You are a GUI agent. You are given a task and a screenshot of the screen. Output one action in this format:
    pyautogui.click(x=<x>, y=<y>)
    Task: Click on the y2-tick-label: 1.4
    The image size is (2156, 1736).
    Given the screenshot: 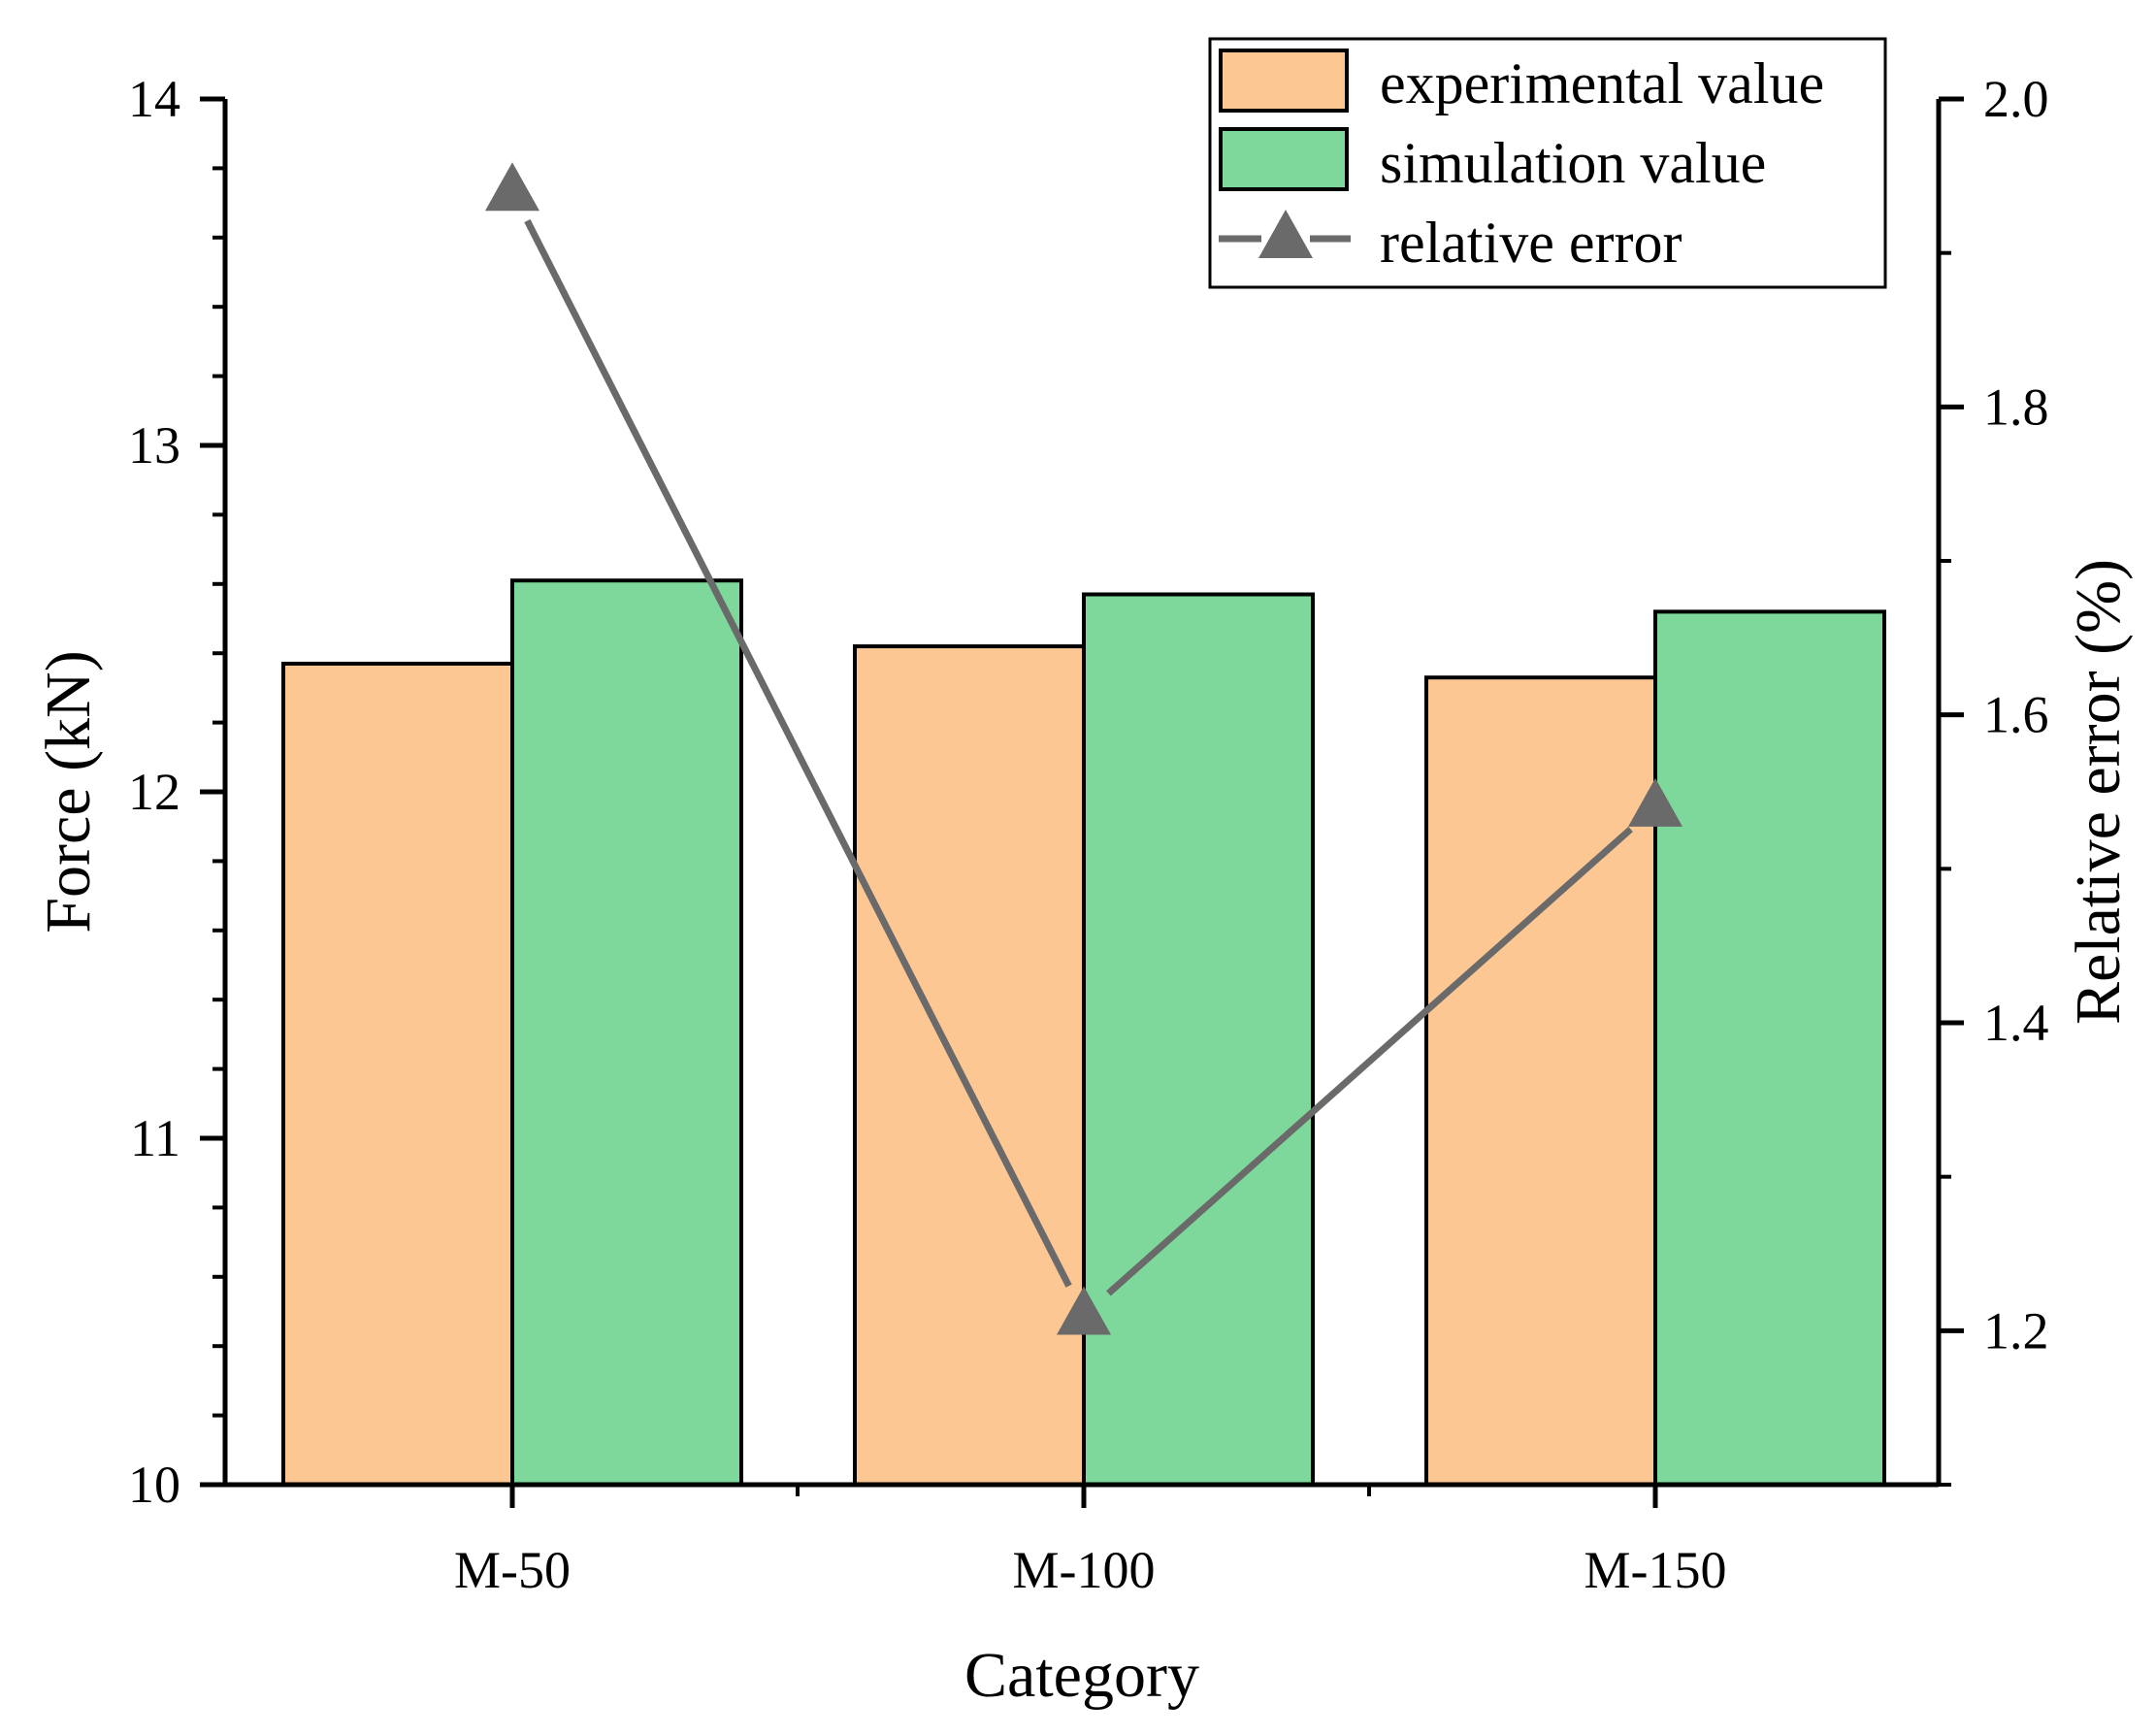 What is the action you would take?
    pyautogui.click(x=2016, y=1023)
    